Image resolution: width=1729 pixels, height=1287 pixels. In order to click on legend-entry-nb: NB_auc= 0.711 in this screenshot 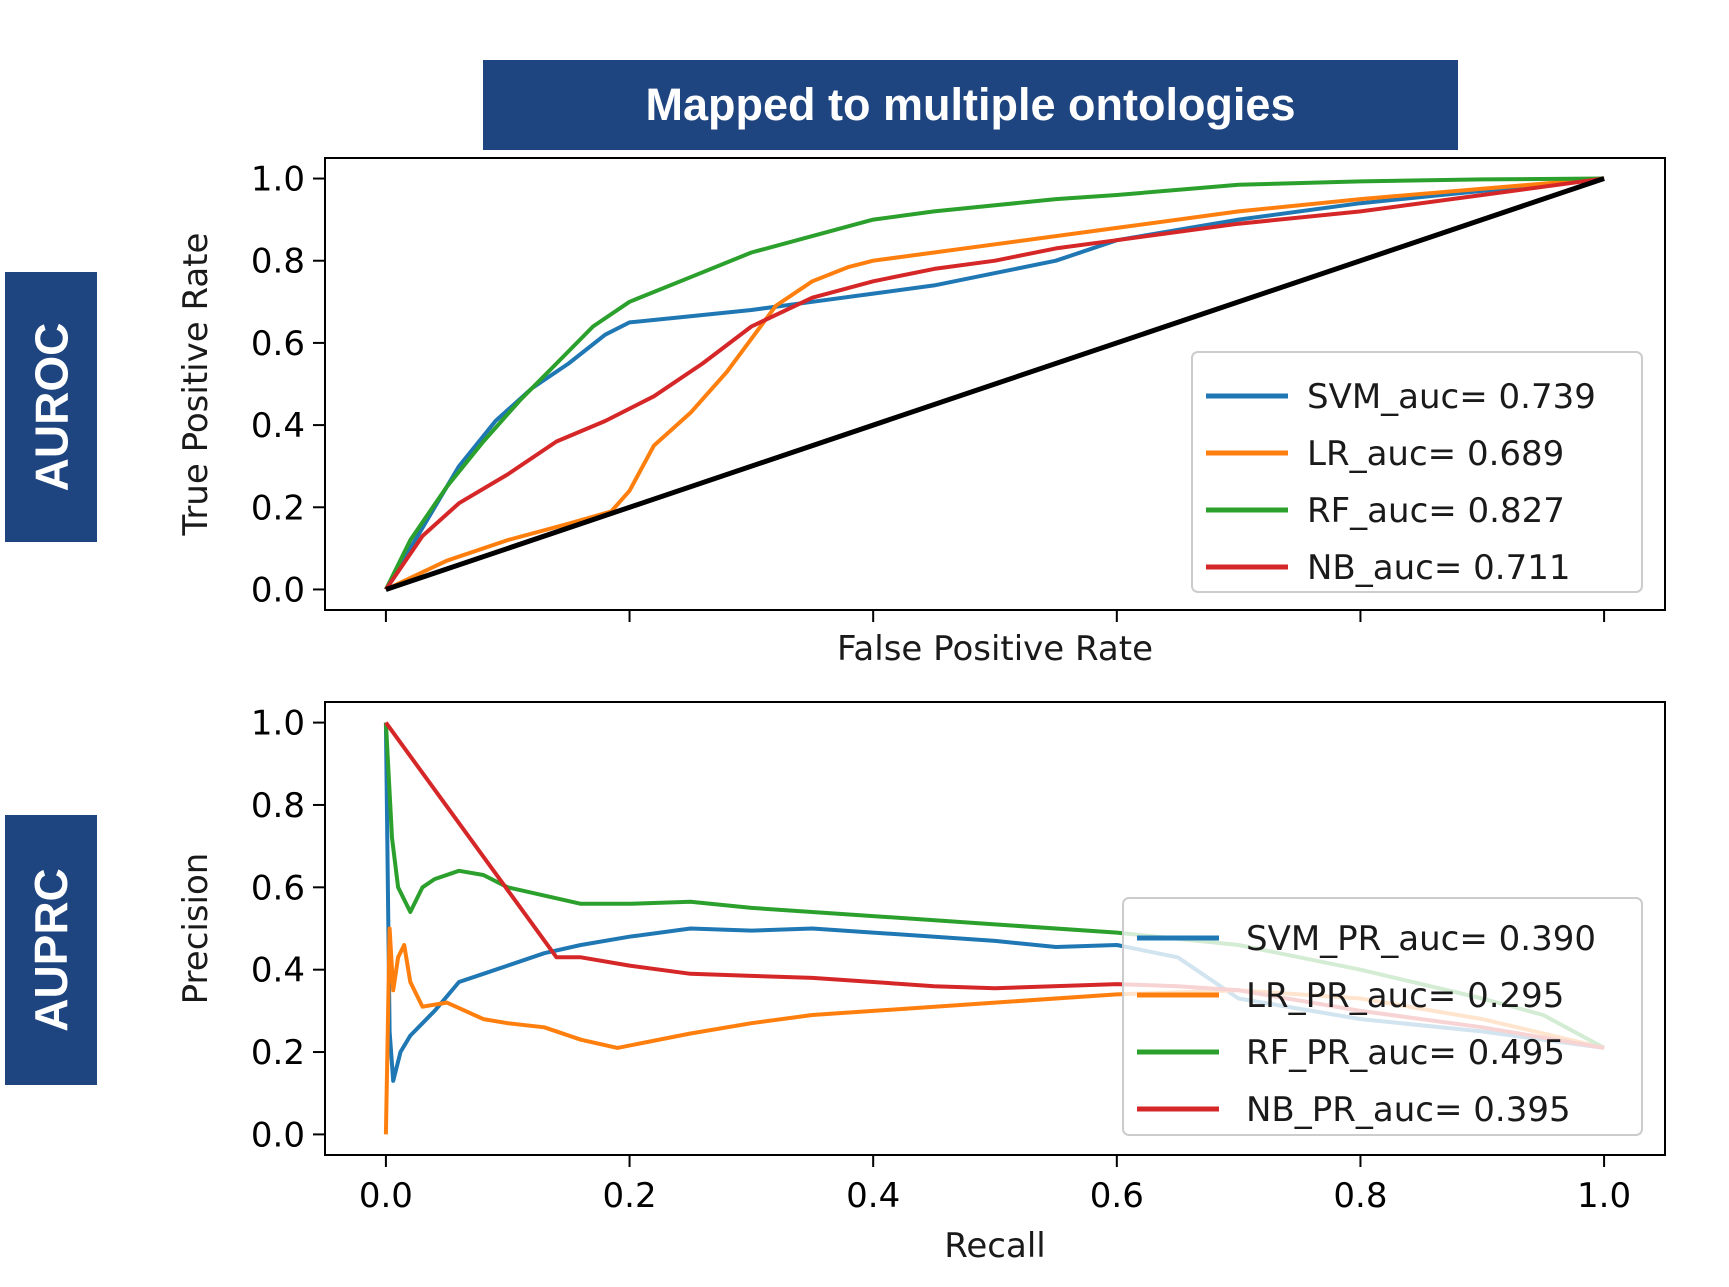, I will do `click(1438, 568)`.